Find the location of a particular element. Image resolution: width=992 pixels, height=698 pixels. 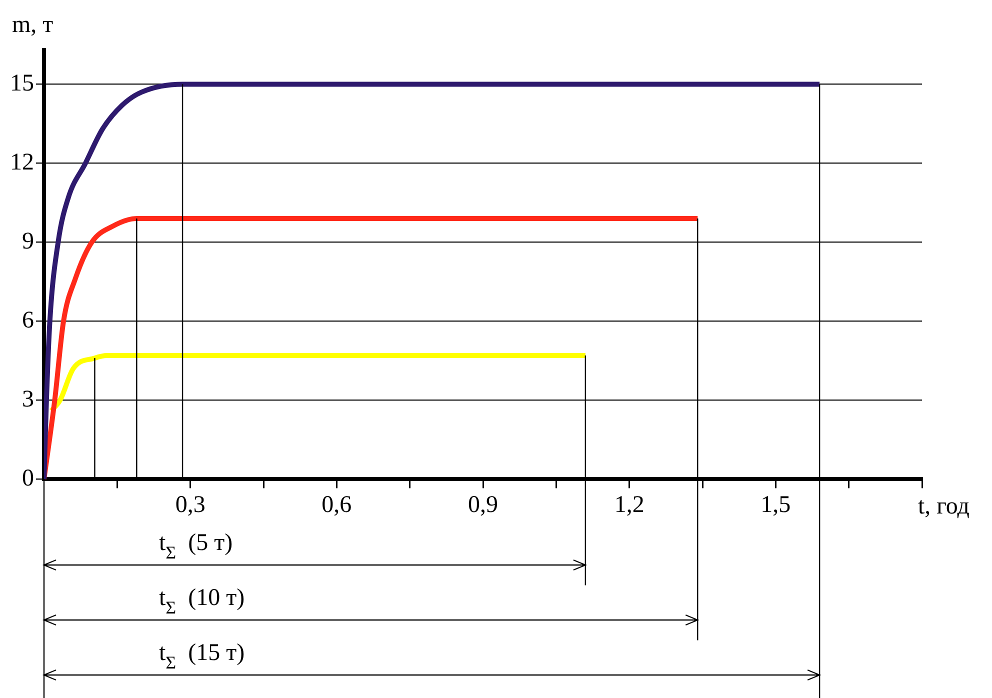

y-tick-label: 3 is located at coordinates (28, 399).